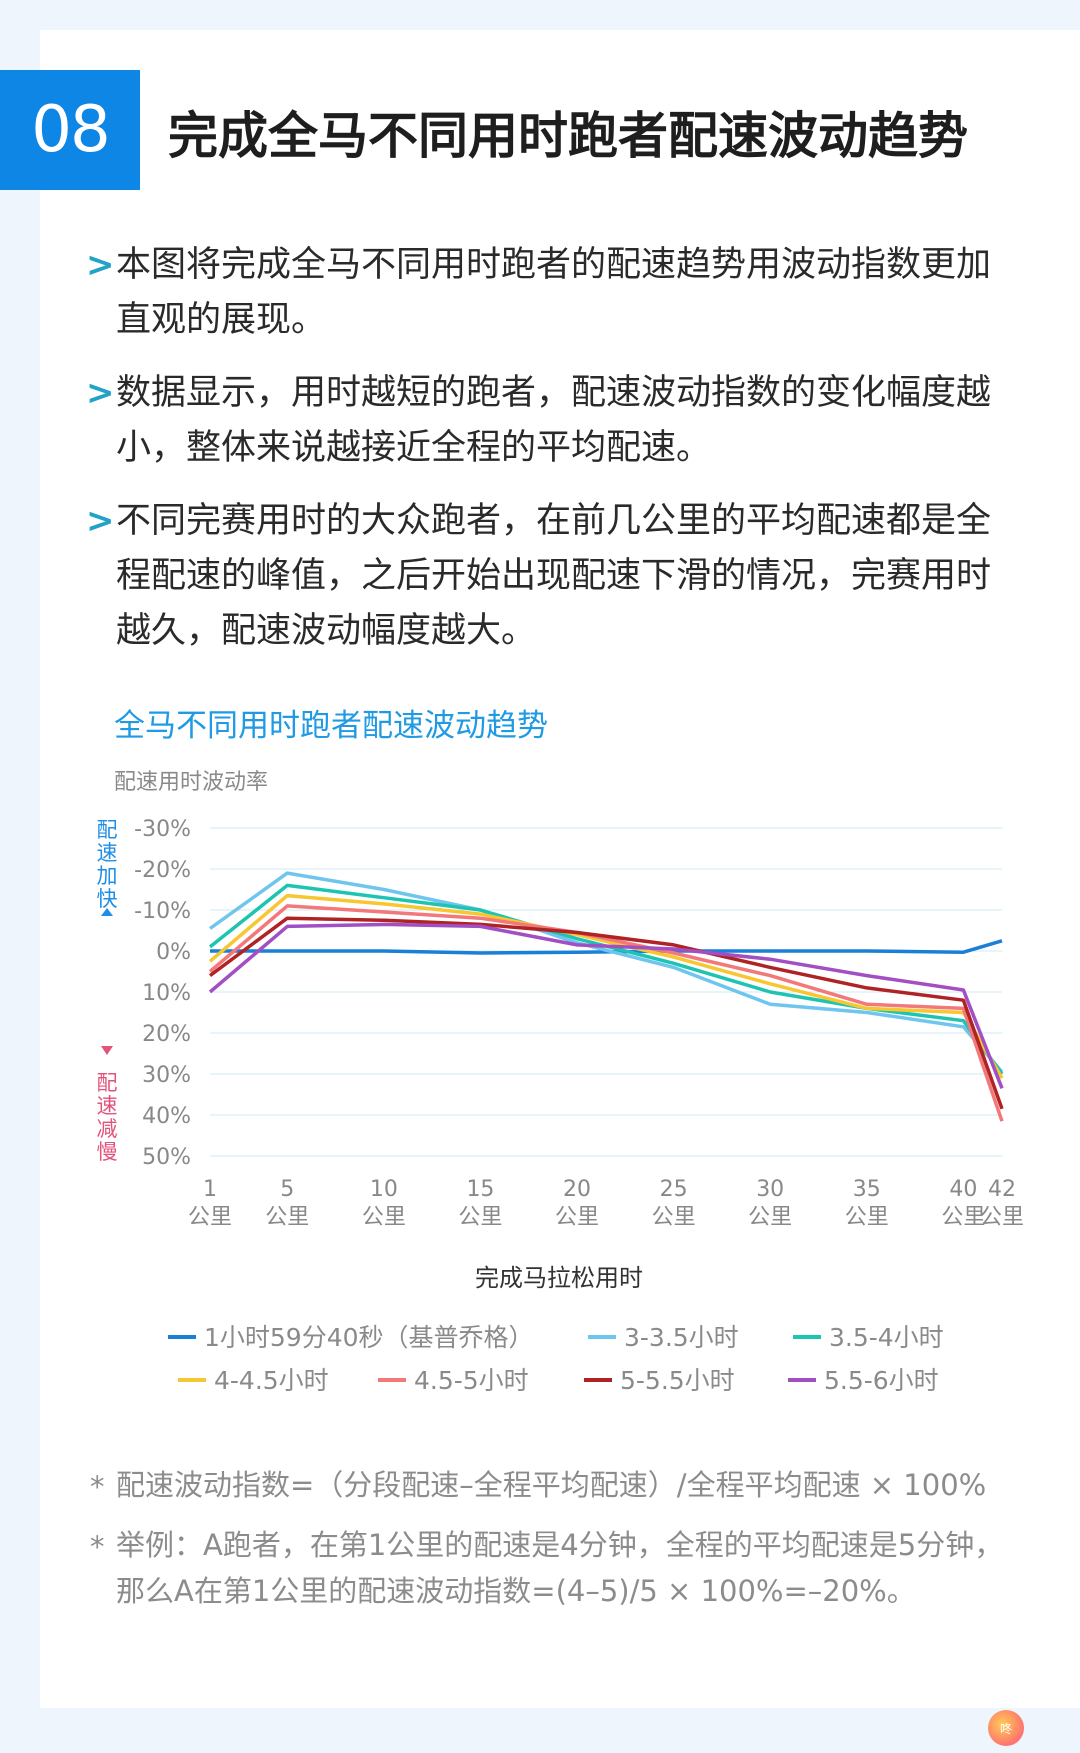  I want to click on legend-label: 3.5-4小时, so click(886, 1337).